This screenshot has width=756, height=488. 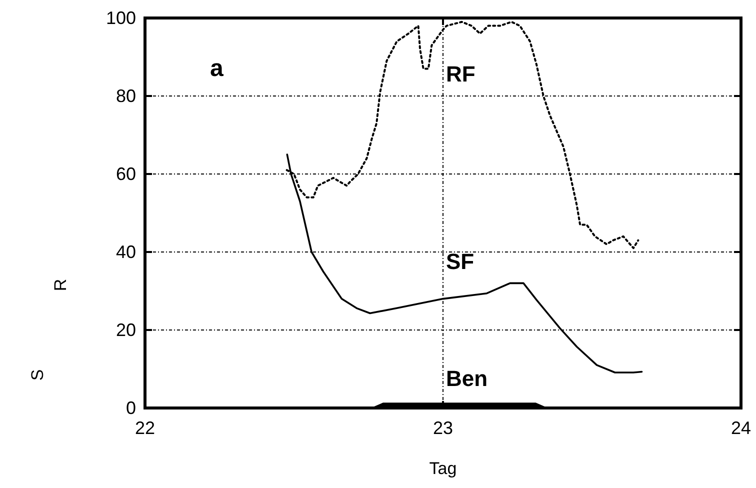 I want to click on y-tick-label: 100, so click(x=121, y=18).